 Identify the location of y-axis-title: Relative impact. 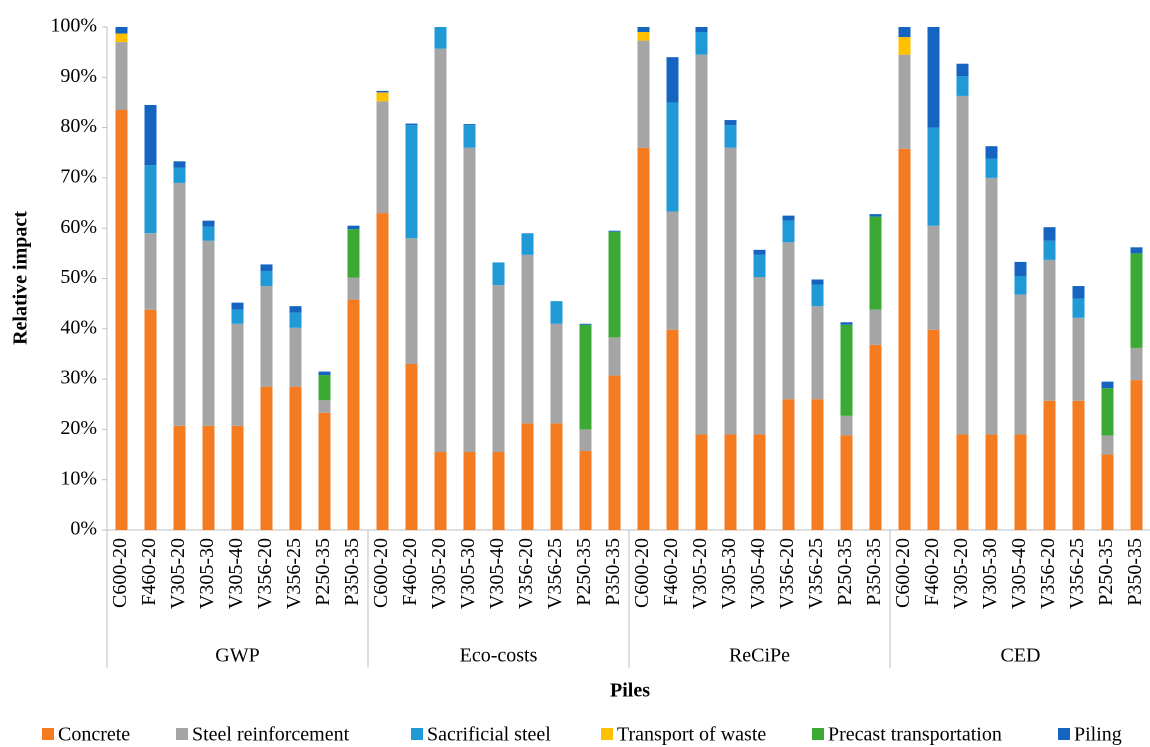
(21, 278).